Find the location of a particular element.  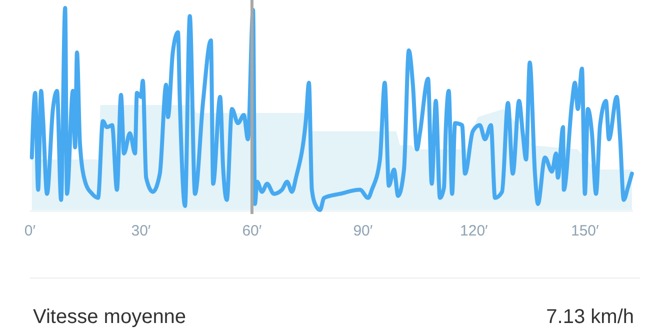

x-tick-label: 0′ is located at coordinates (30, 231).